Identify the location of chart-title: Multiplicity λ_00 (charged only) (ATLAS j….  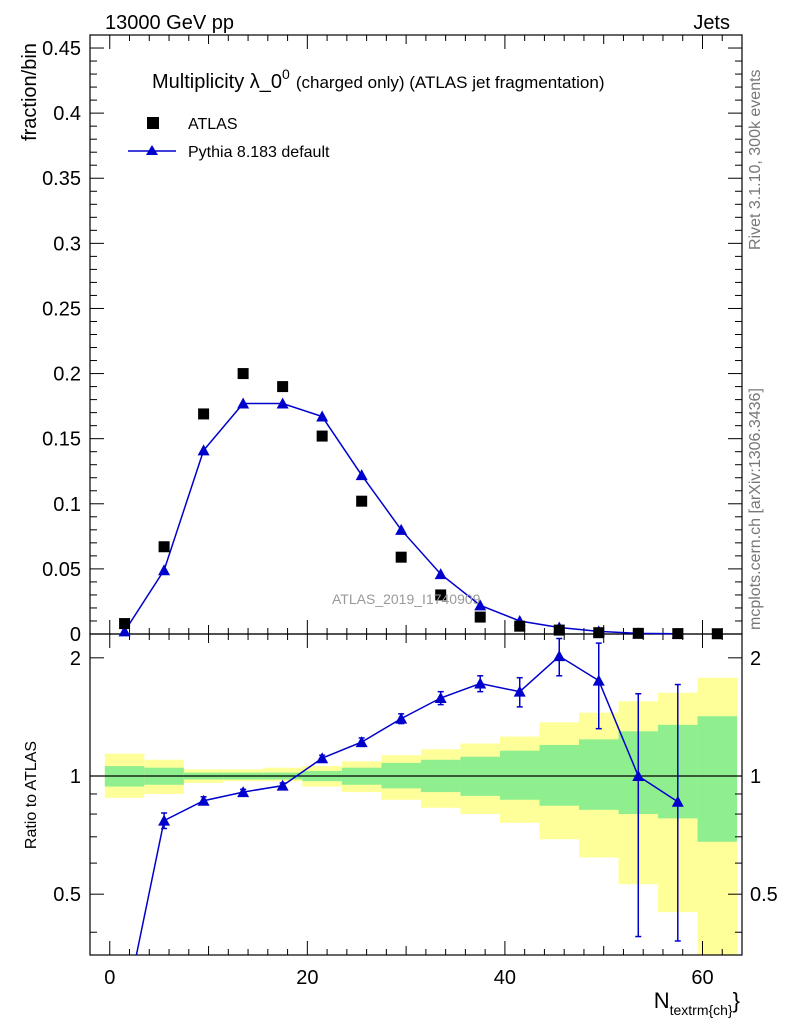
(378, 79).